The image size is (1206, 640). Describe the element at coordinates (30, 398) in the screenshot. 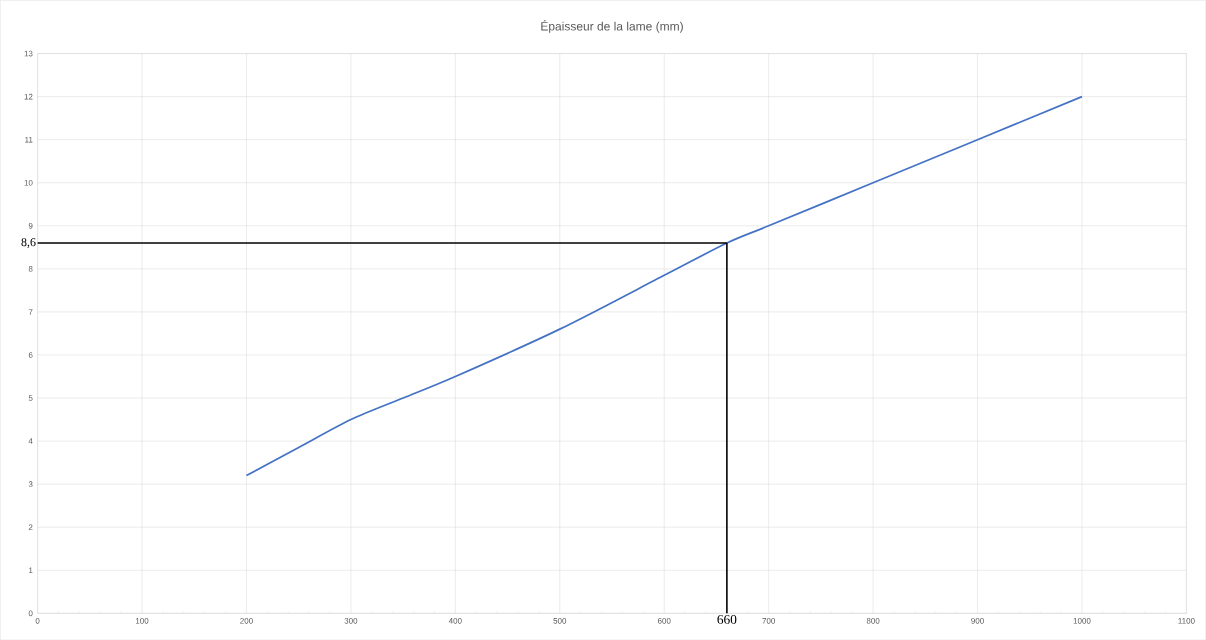

I see `y-tick-label: 5` at that location.